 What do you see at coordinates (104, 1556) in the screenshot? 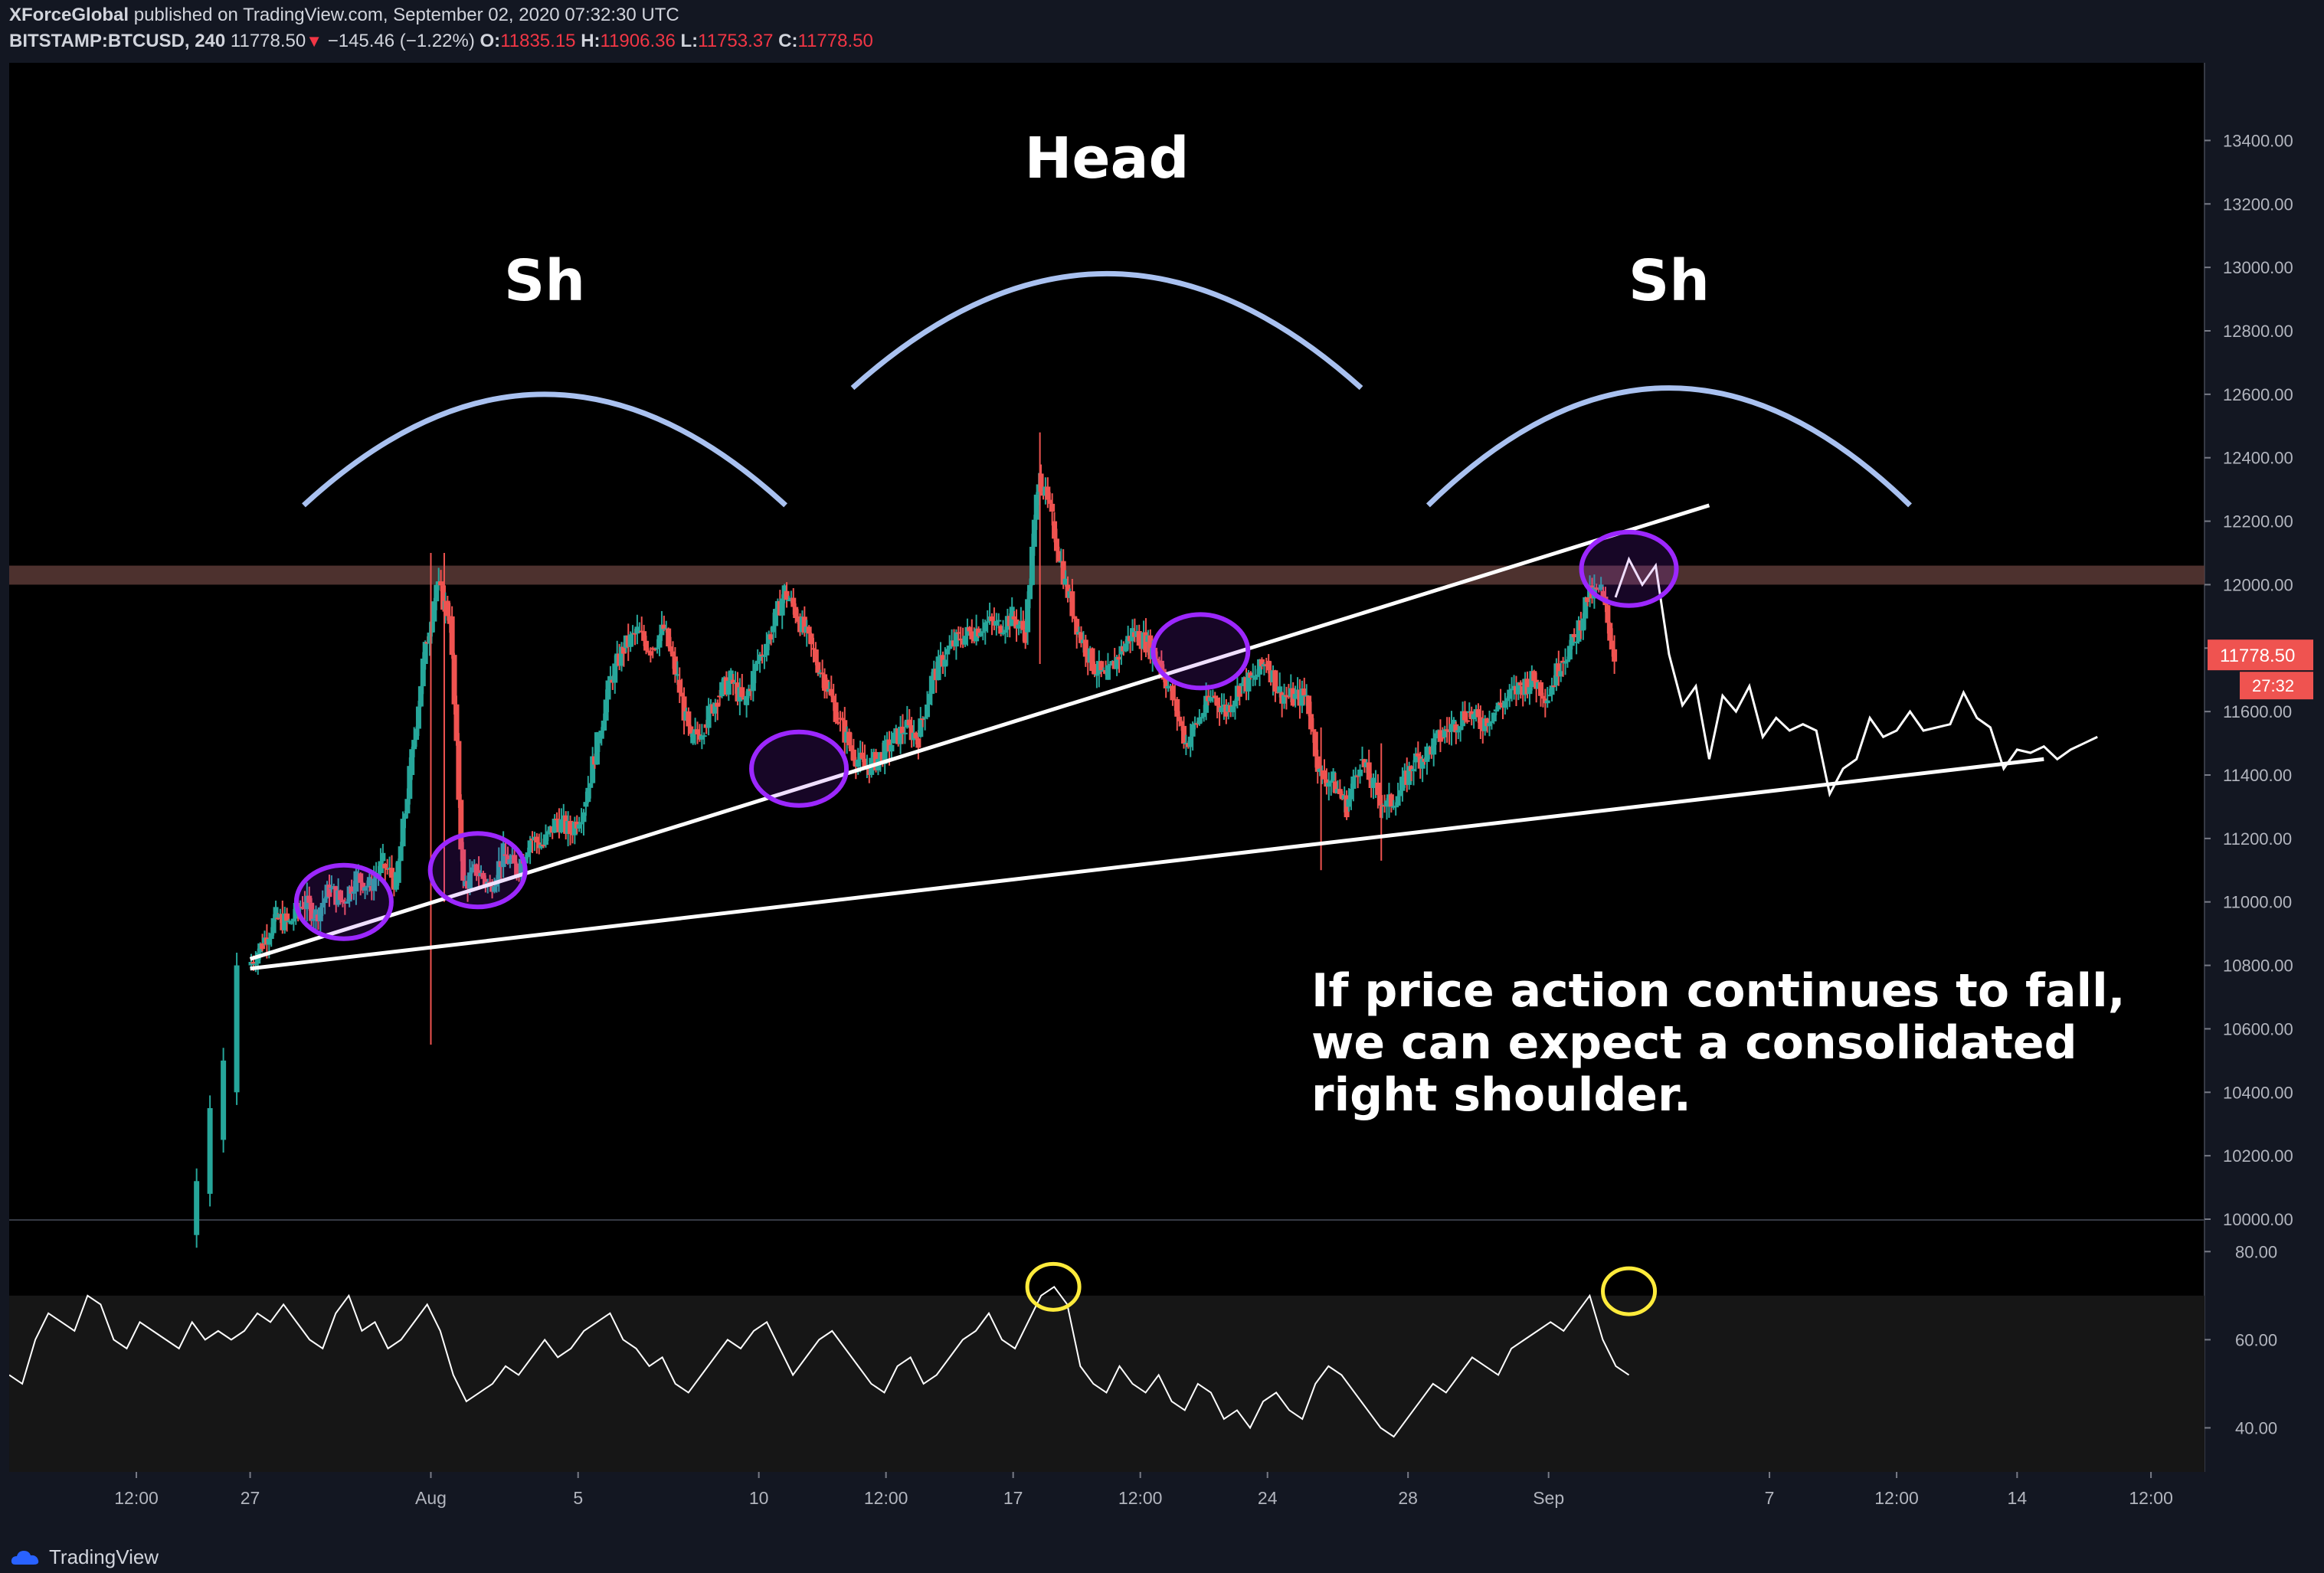
I see `tradingview-brand: TradingView` at bounding box center [104, 1556].